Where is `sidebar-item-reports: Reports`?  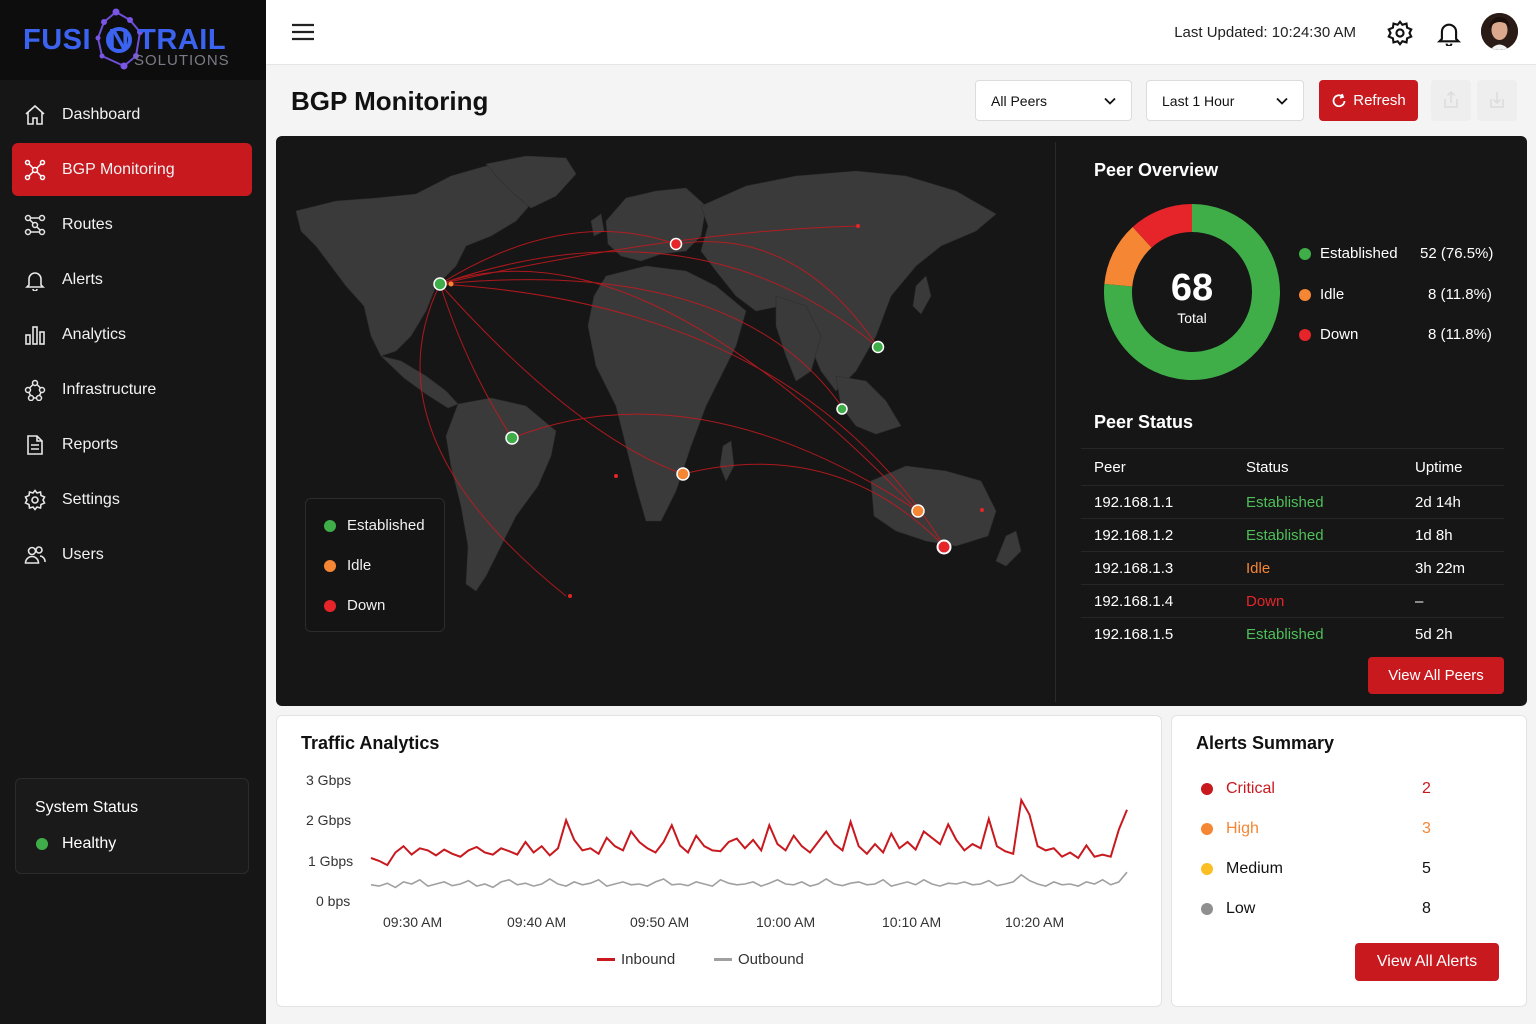 sidebar-item-reports: Reports is located at coordinates (132, 444).